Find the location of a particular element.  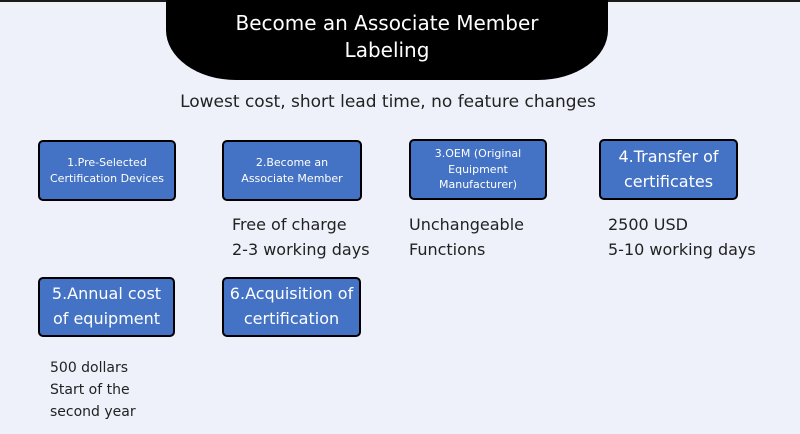

step-2-note-line: Free of charge is located at coordinates (289, 224).